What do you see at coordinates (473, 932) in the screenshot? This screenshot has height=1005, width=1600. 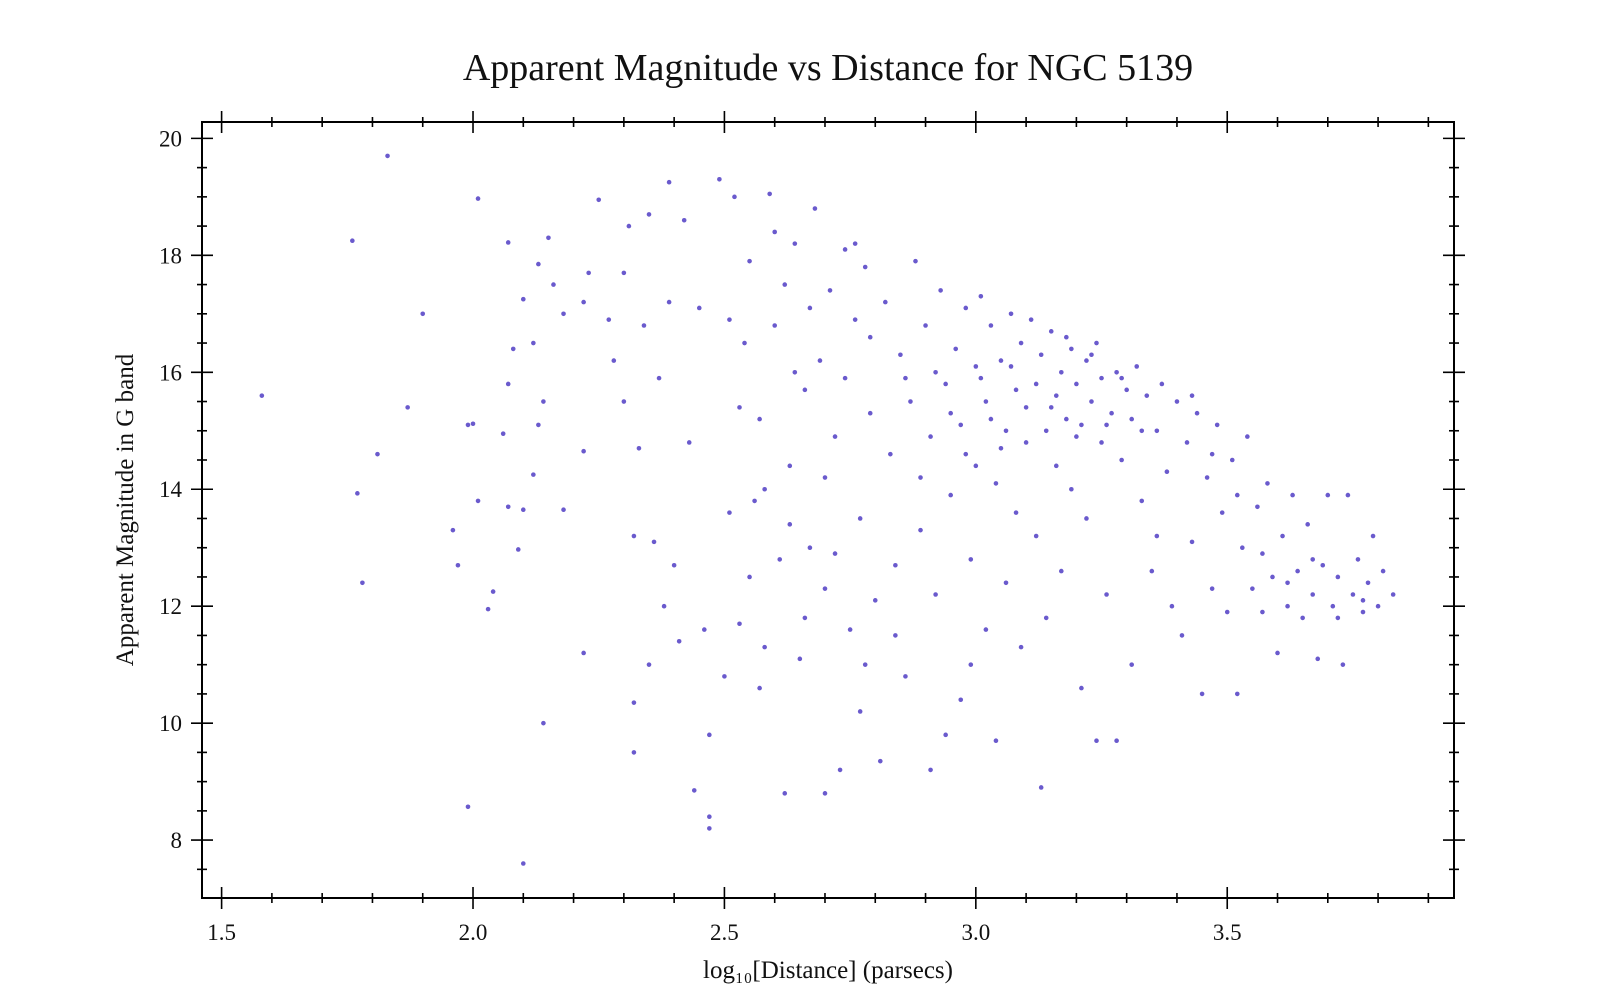 I see `x-tick-label: 2.0` at bounding box center [473, 932].